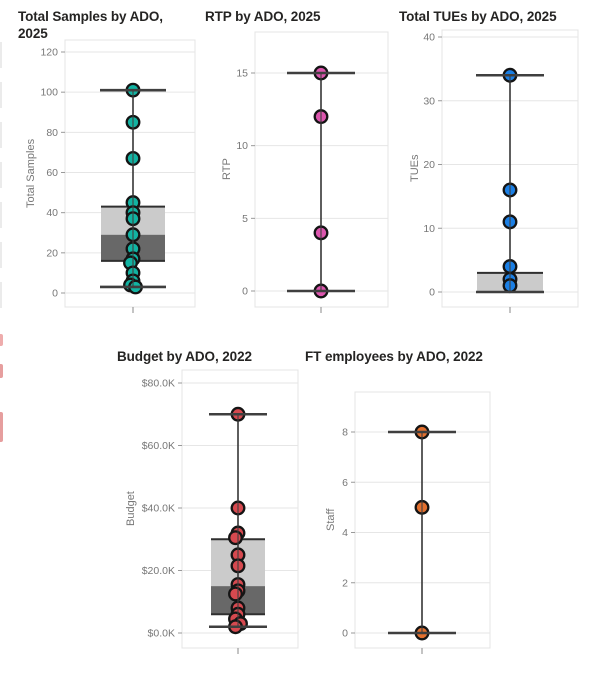 Image resolution: width=600 pixels, height=682 pixels. I want to click on axis-tick-label: 6, so click(345, 483).